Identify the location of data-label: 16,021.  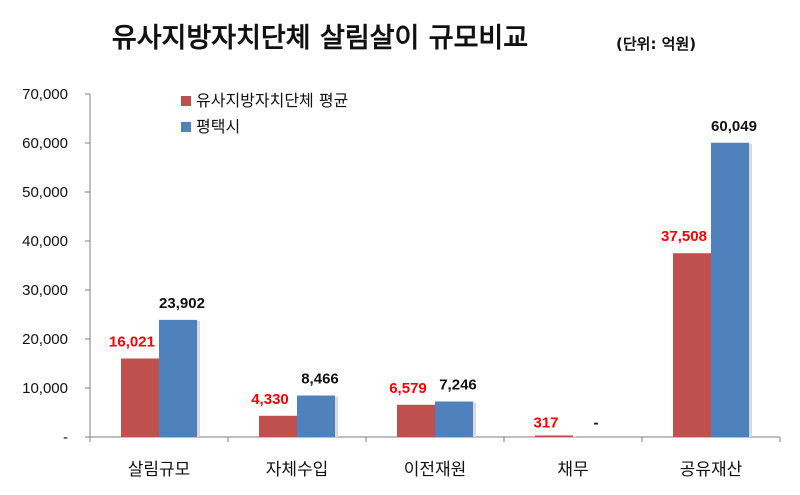
(132, 341).